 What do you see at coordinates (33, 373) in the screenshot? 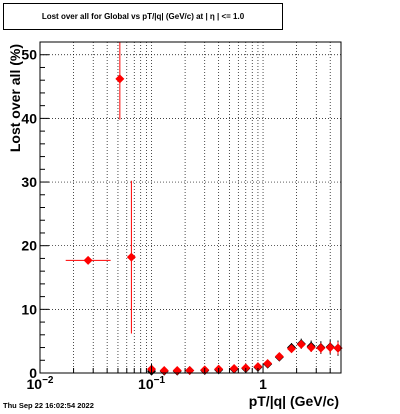
I see `y-tick-label: 0` at bounding box center [33, 373].